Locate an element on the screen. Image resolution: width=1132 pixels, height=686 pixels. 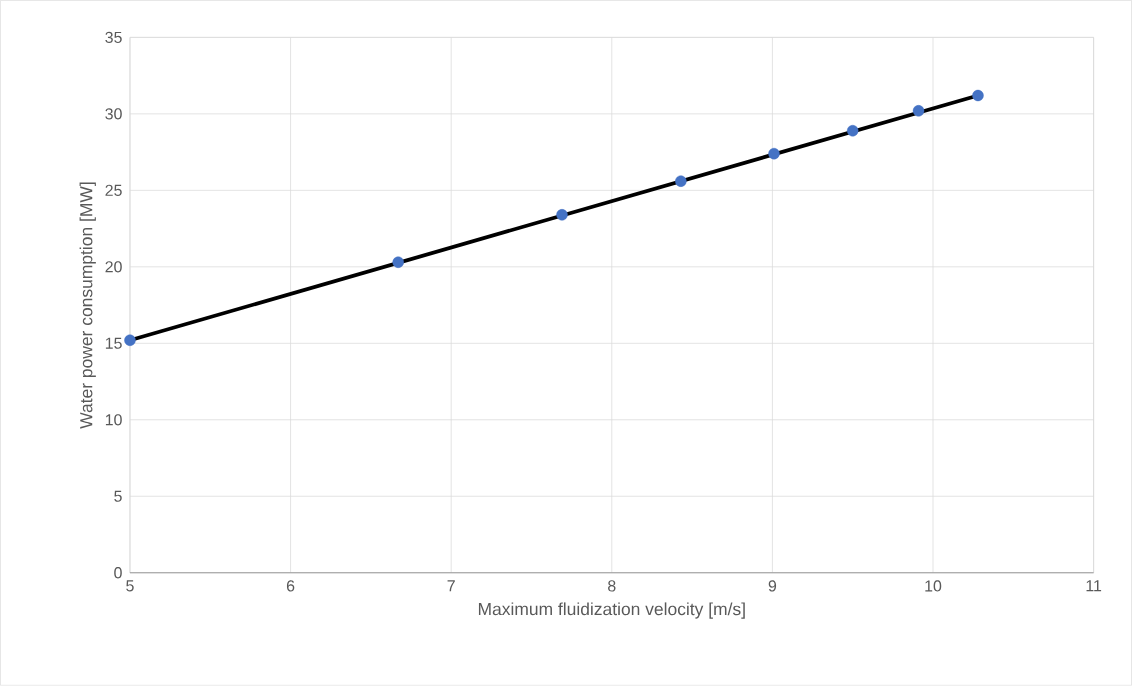
y-tick-label: 5 is located at coordinates (118, 496).